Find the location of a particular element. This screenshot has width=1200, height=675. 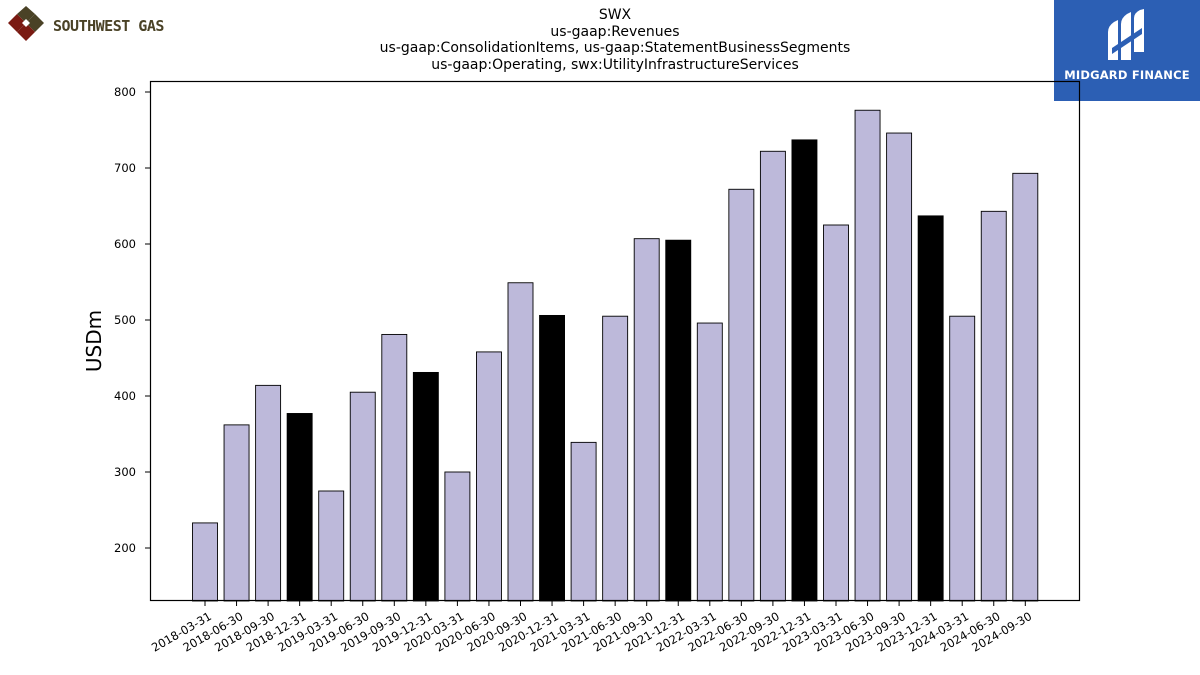

chart-title-line-1: SWX is located at coordinates (615, 15).